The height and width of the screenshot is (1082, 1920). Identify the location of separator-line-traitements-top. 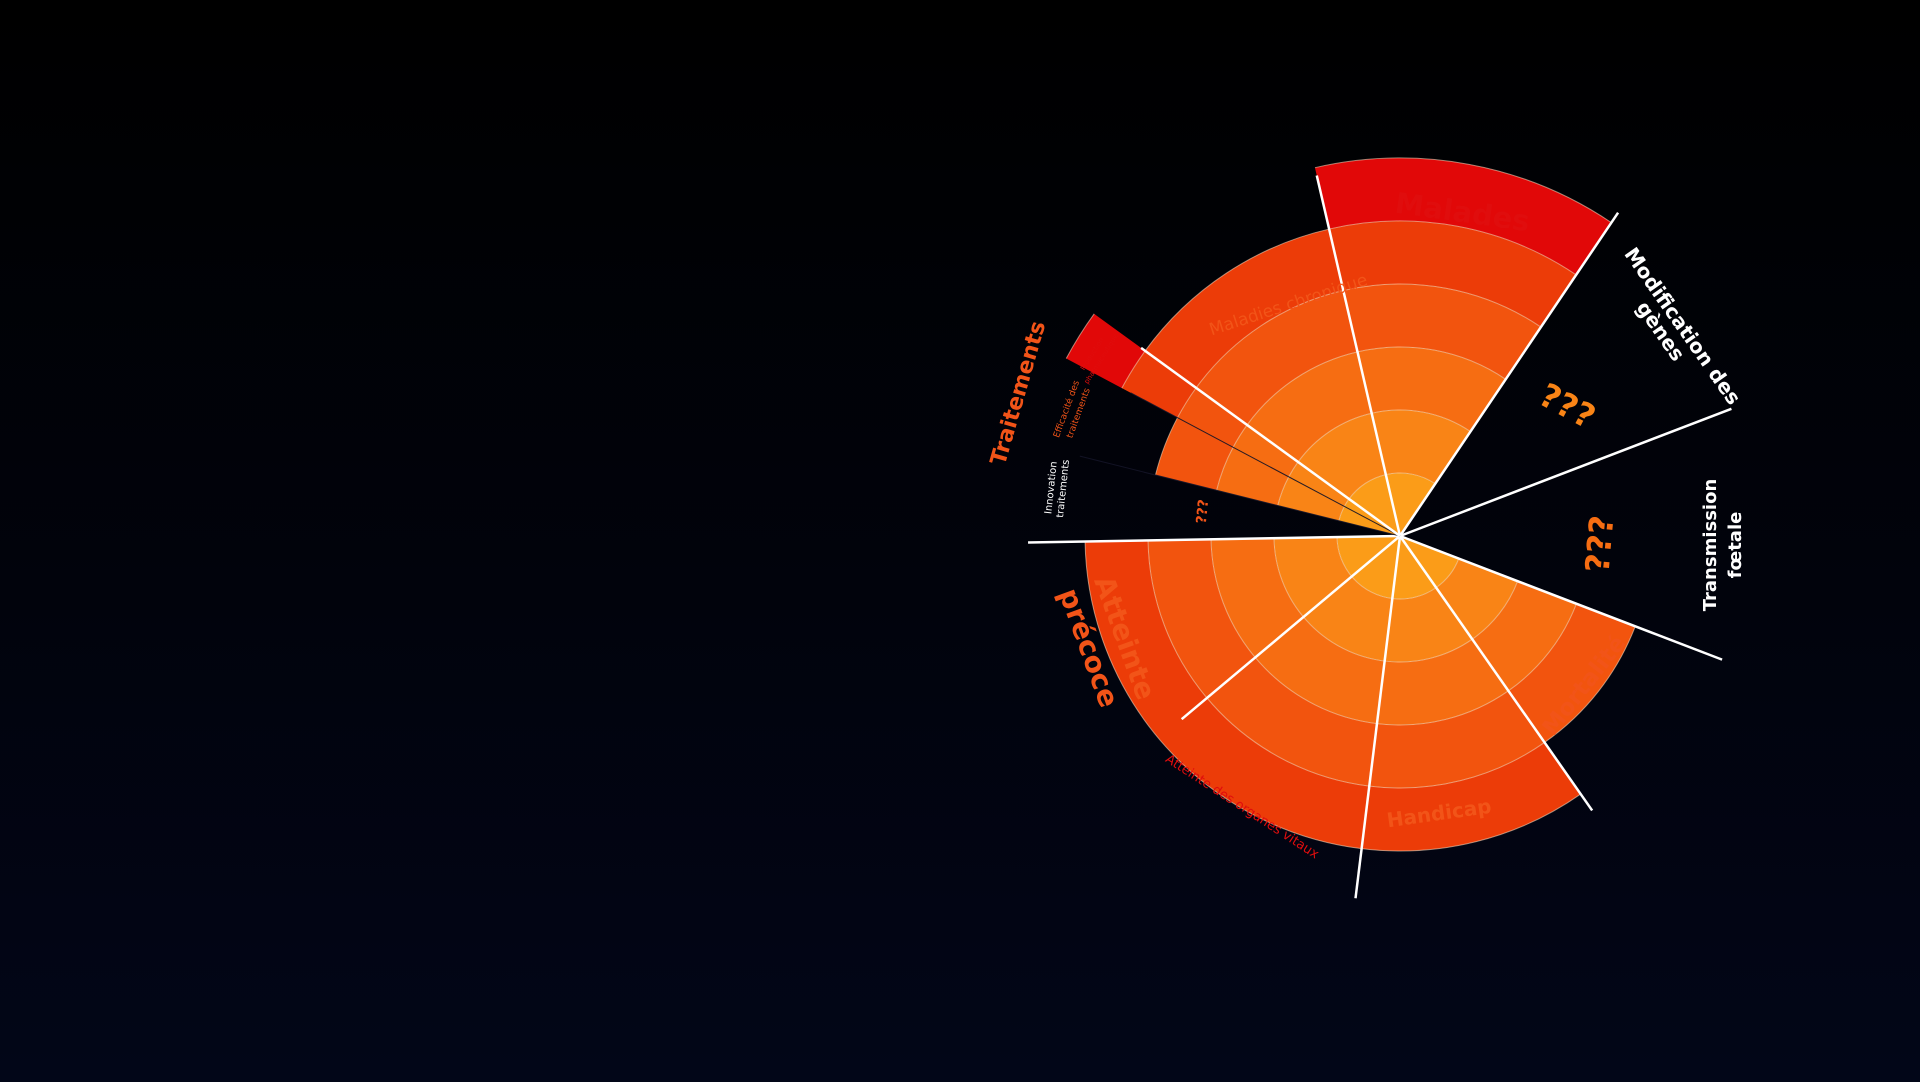
(1270, 442).